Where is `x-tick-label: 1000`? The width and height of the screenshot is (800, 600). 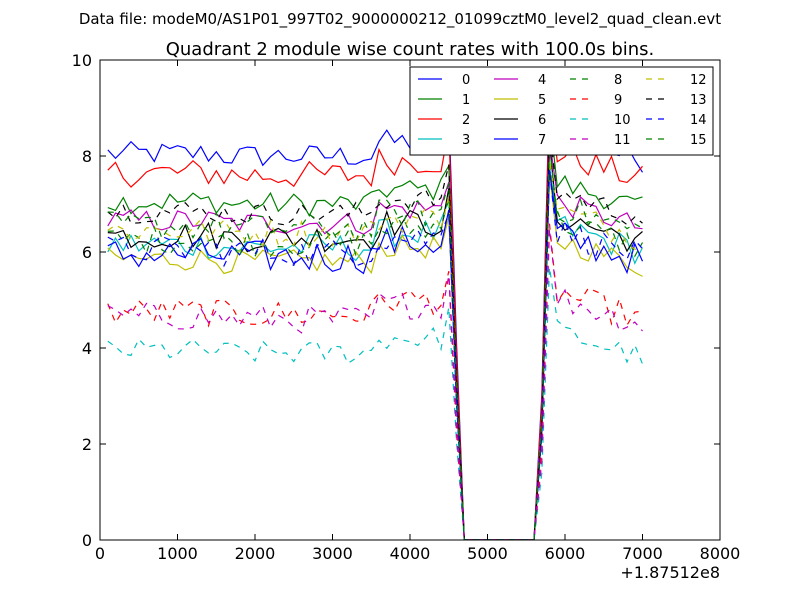 x-tick-label: 1000 is located at coordinates (177, 553).